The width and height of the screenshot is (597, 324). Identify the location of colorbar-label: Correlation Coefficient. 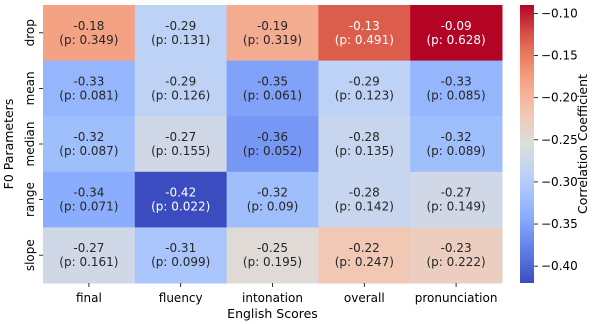
(582, 144).